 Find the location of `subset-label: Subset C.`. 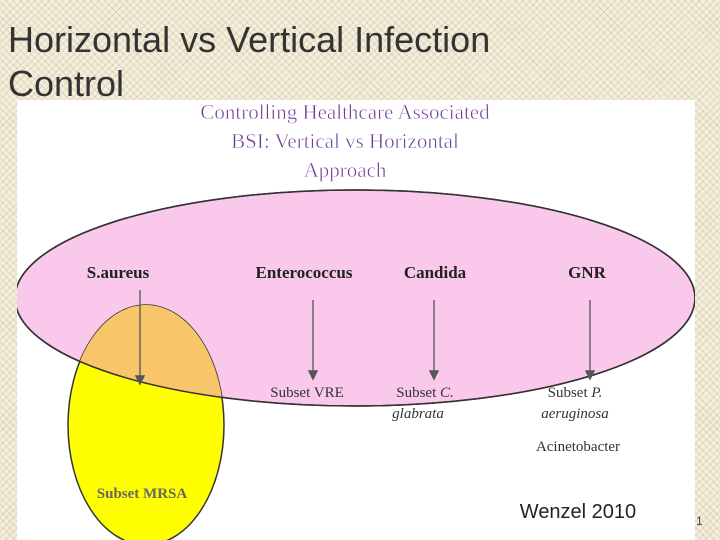

subset-label: Subset C. is located at coordinates (425, 393).